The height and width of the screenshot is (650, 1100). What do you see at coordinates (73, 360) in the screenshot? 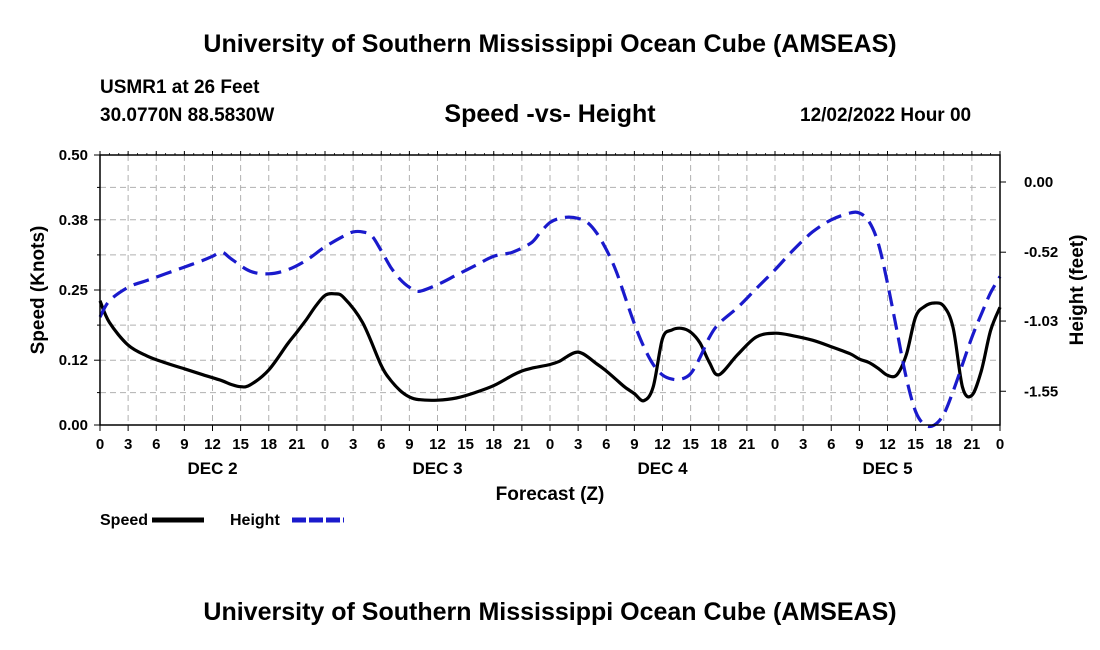
I see `y-tick-label-left: 0.12` at bounding box center [73, 360].